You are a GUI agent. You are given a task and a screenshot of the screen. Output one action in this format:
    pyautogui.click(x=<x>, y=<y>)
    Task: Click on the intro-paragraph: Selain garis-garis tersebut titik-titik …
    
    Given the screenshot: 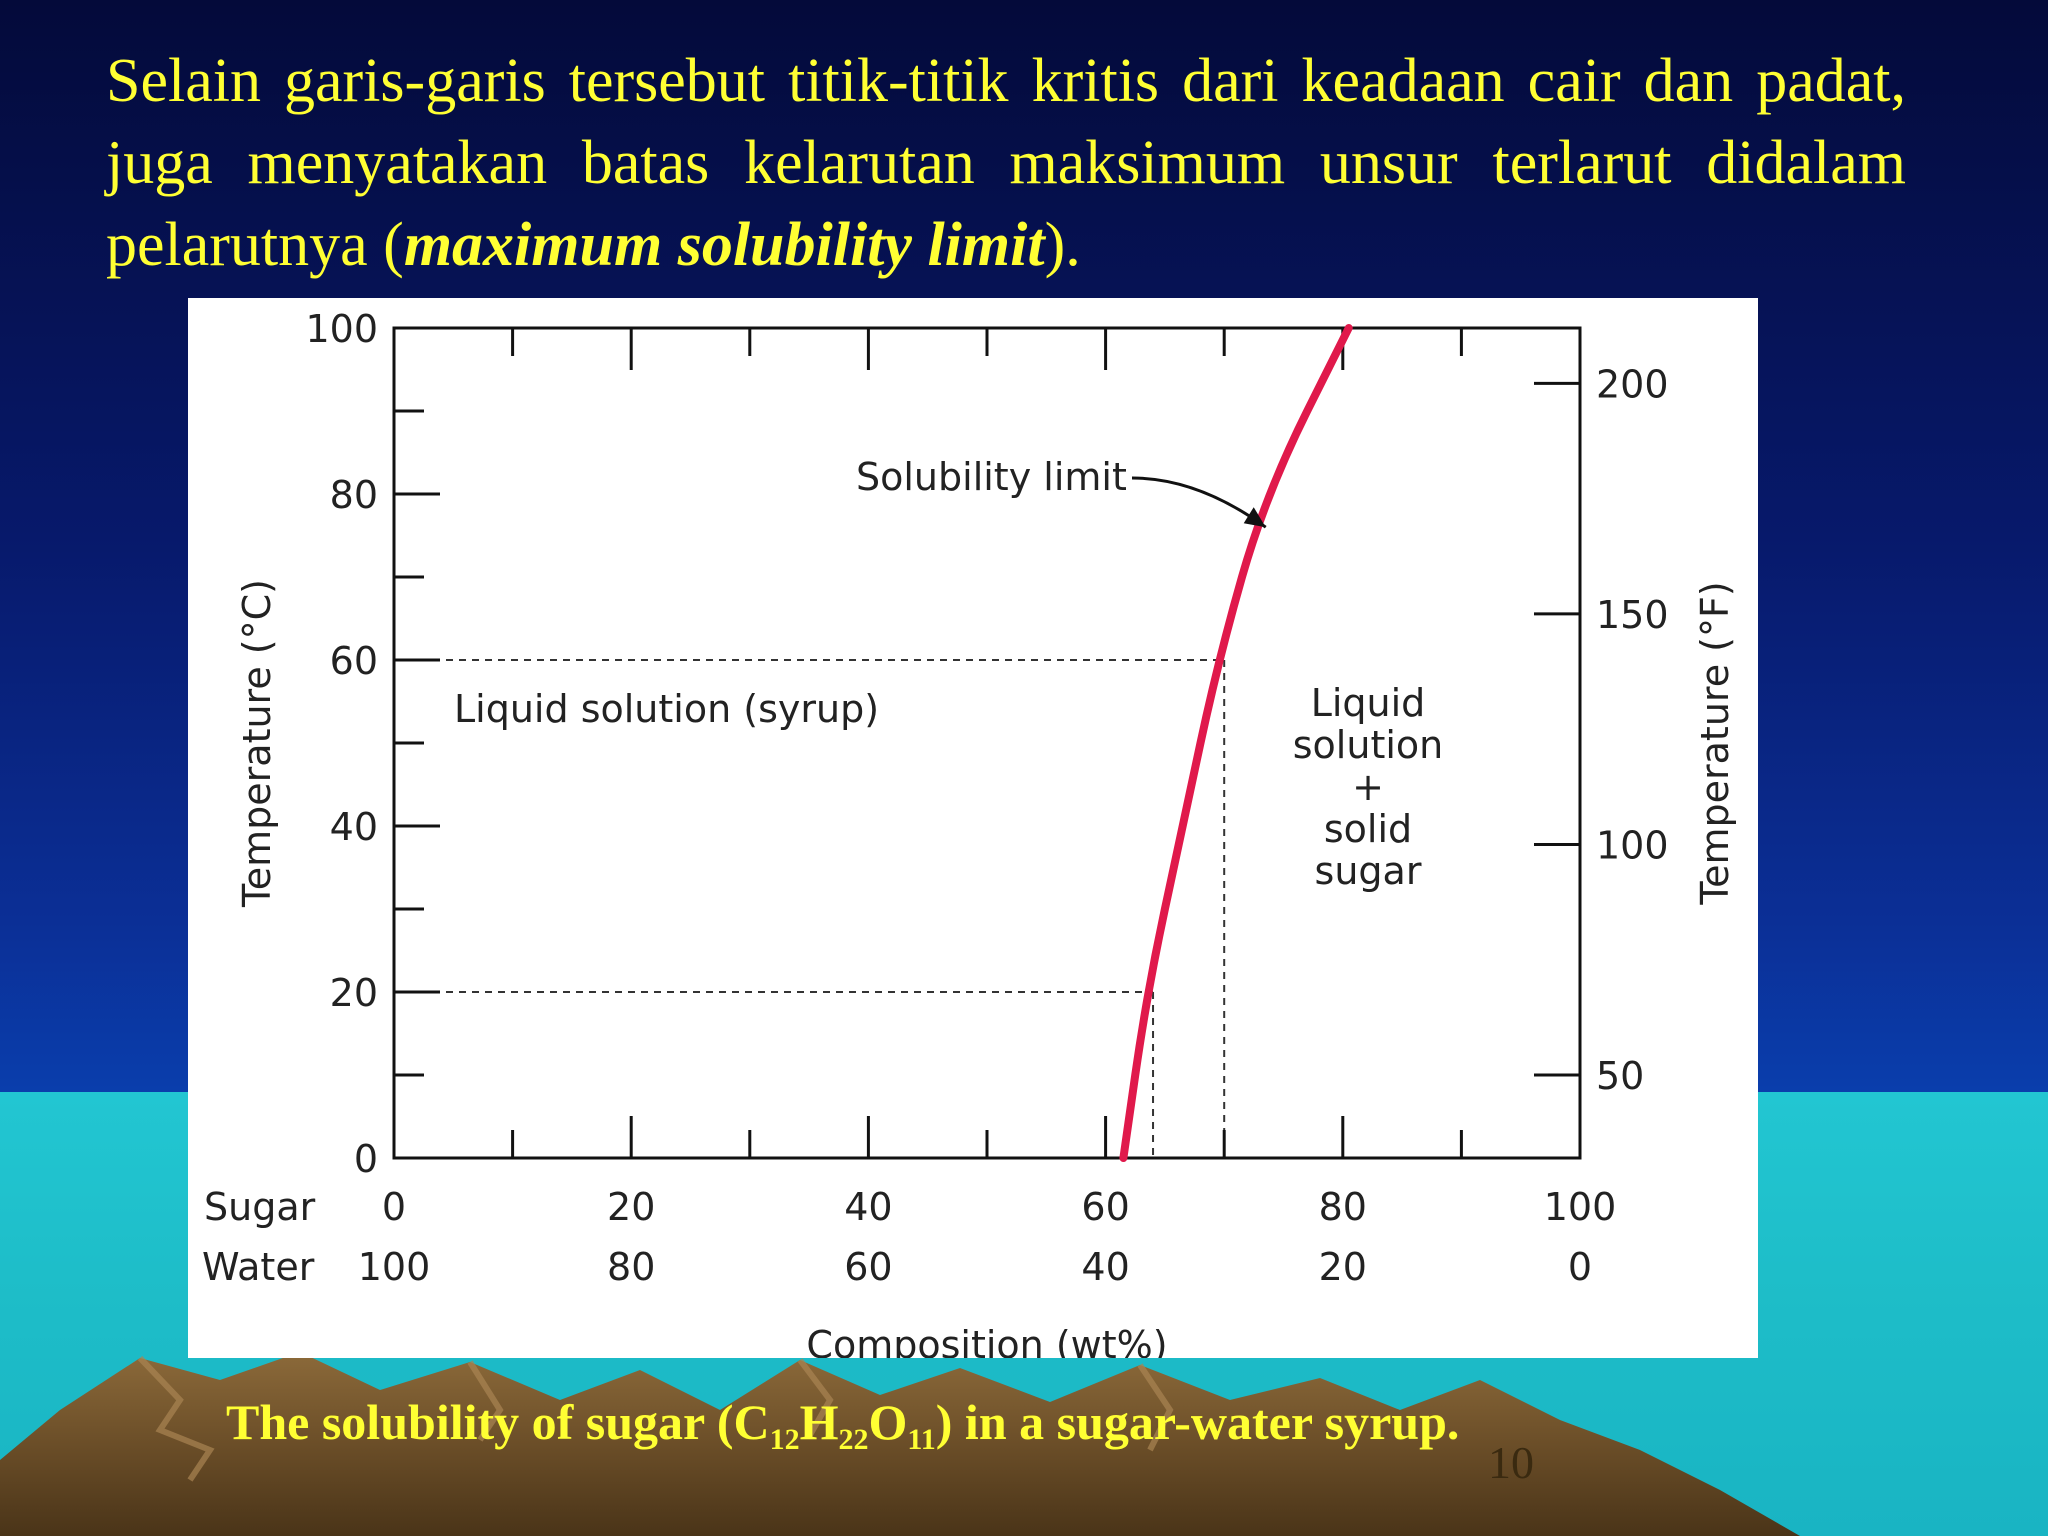 What is the action you would take?
    pyautogui.click(x=1006, y=163)
    